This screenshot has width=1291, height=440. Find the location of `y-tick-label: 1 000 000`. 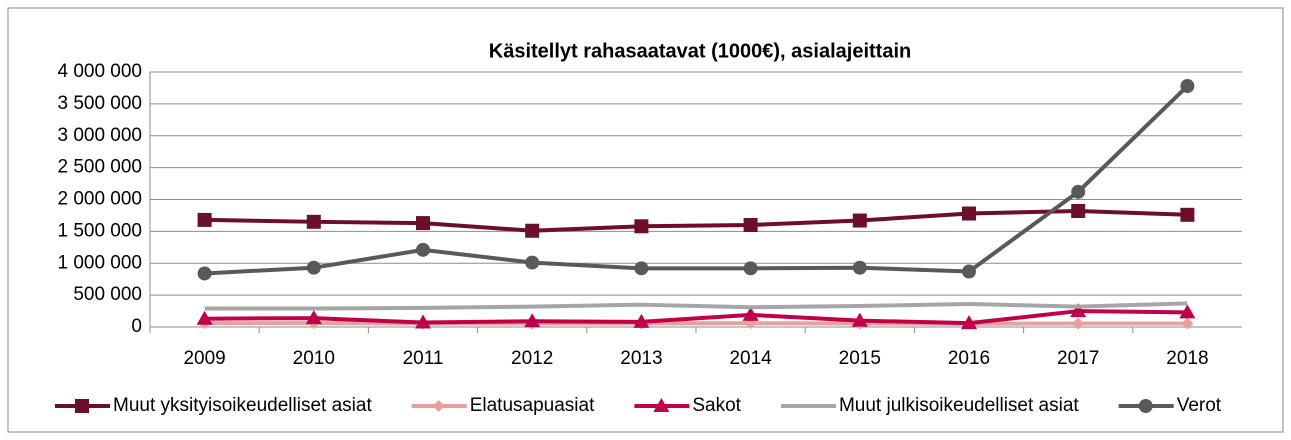

y-tick-label: 1 000 000 is located at coordinates (99, 262).